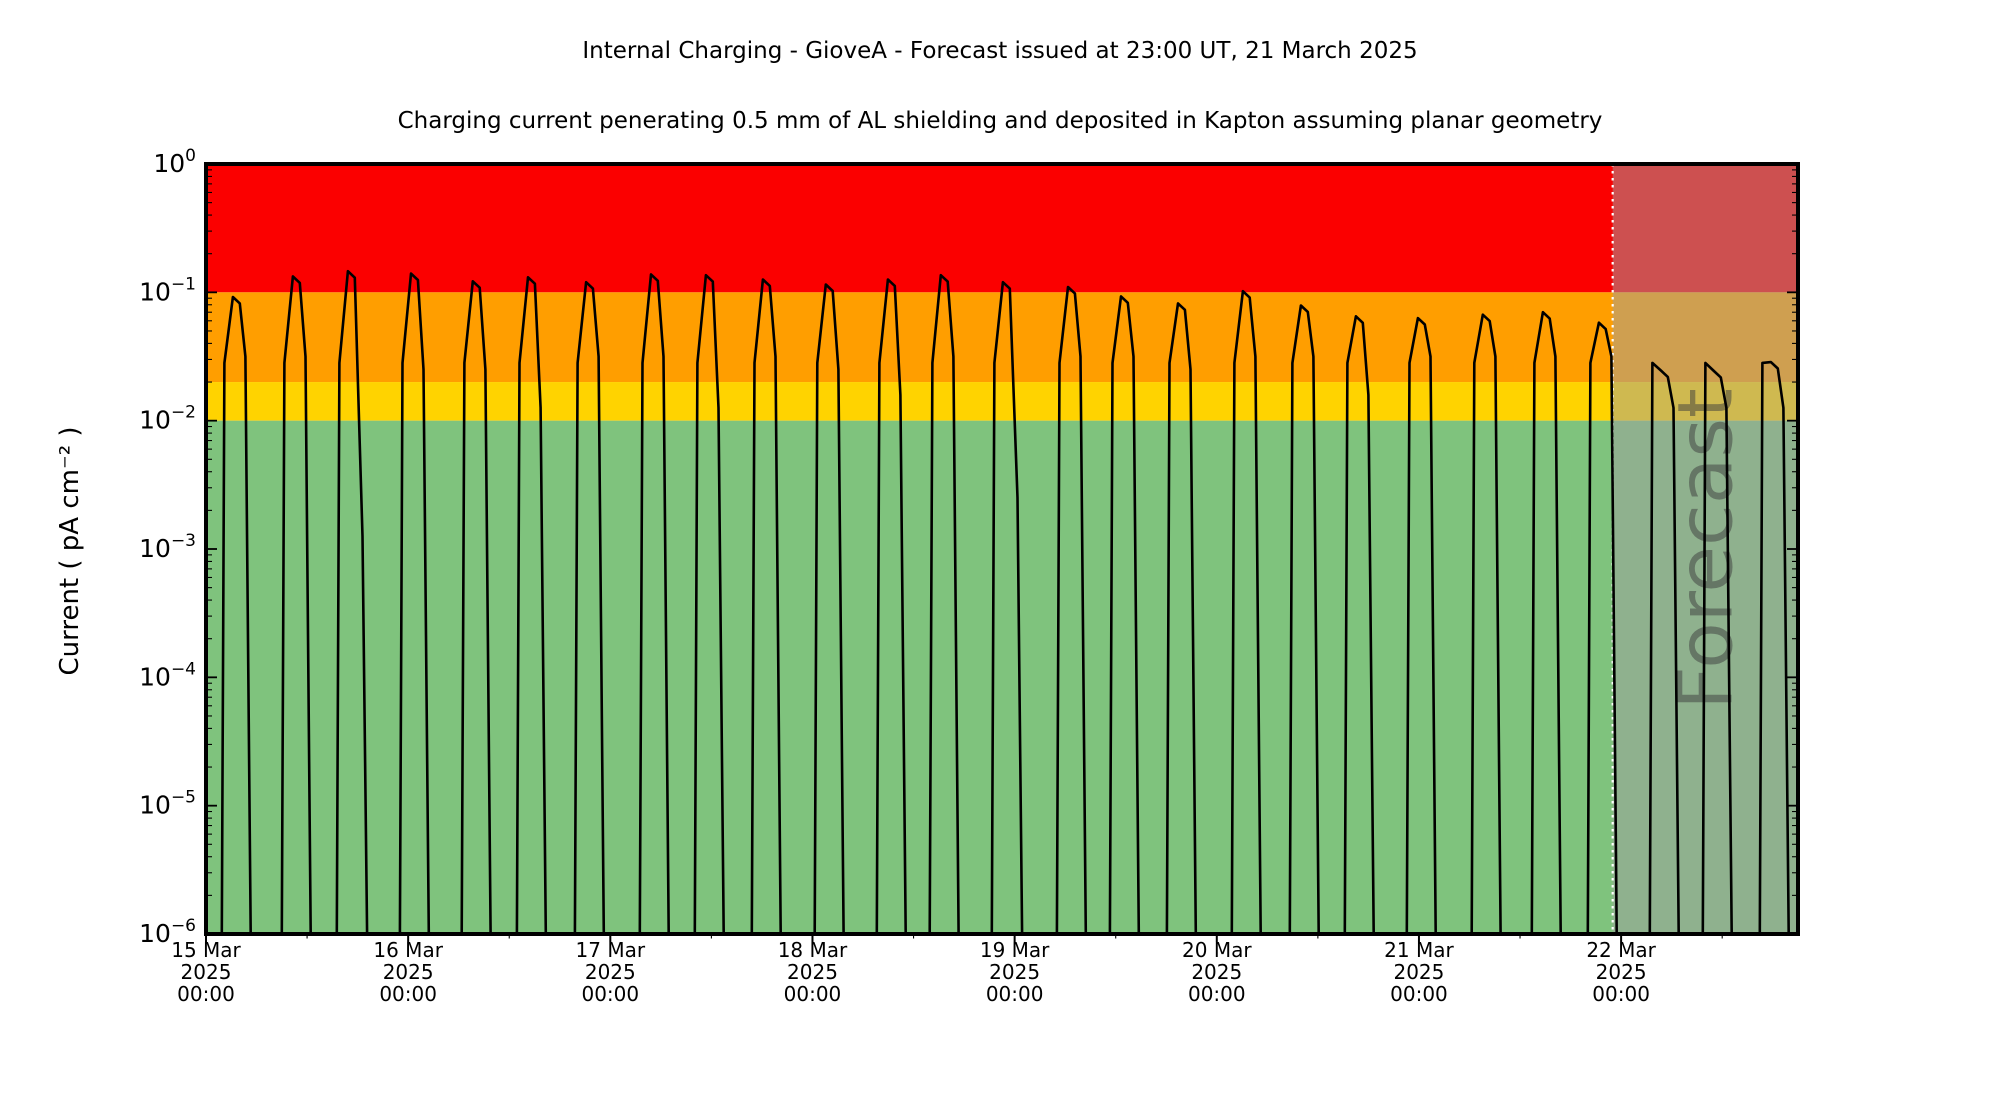 Image resolution: width=2000 pixels, height=1100 pixels. Describe the element at coordinates (1217, 972) in the screenshot. I see `x-tick-label: 20 Mar 2025 00:00` at that location.